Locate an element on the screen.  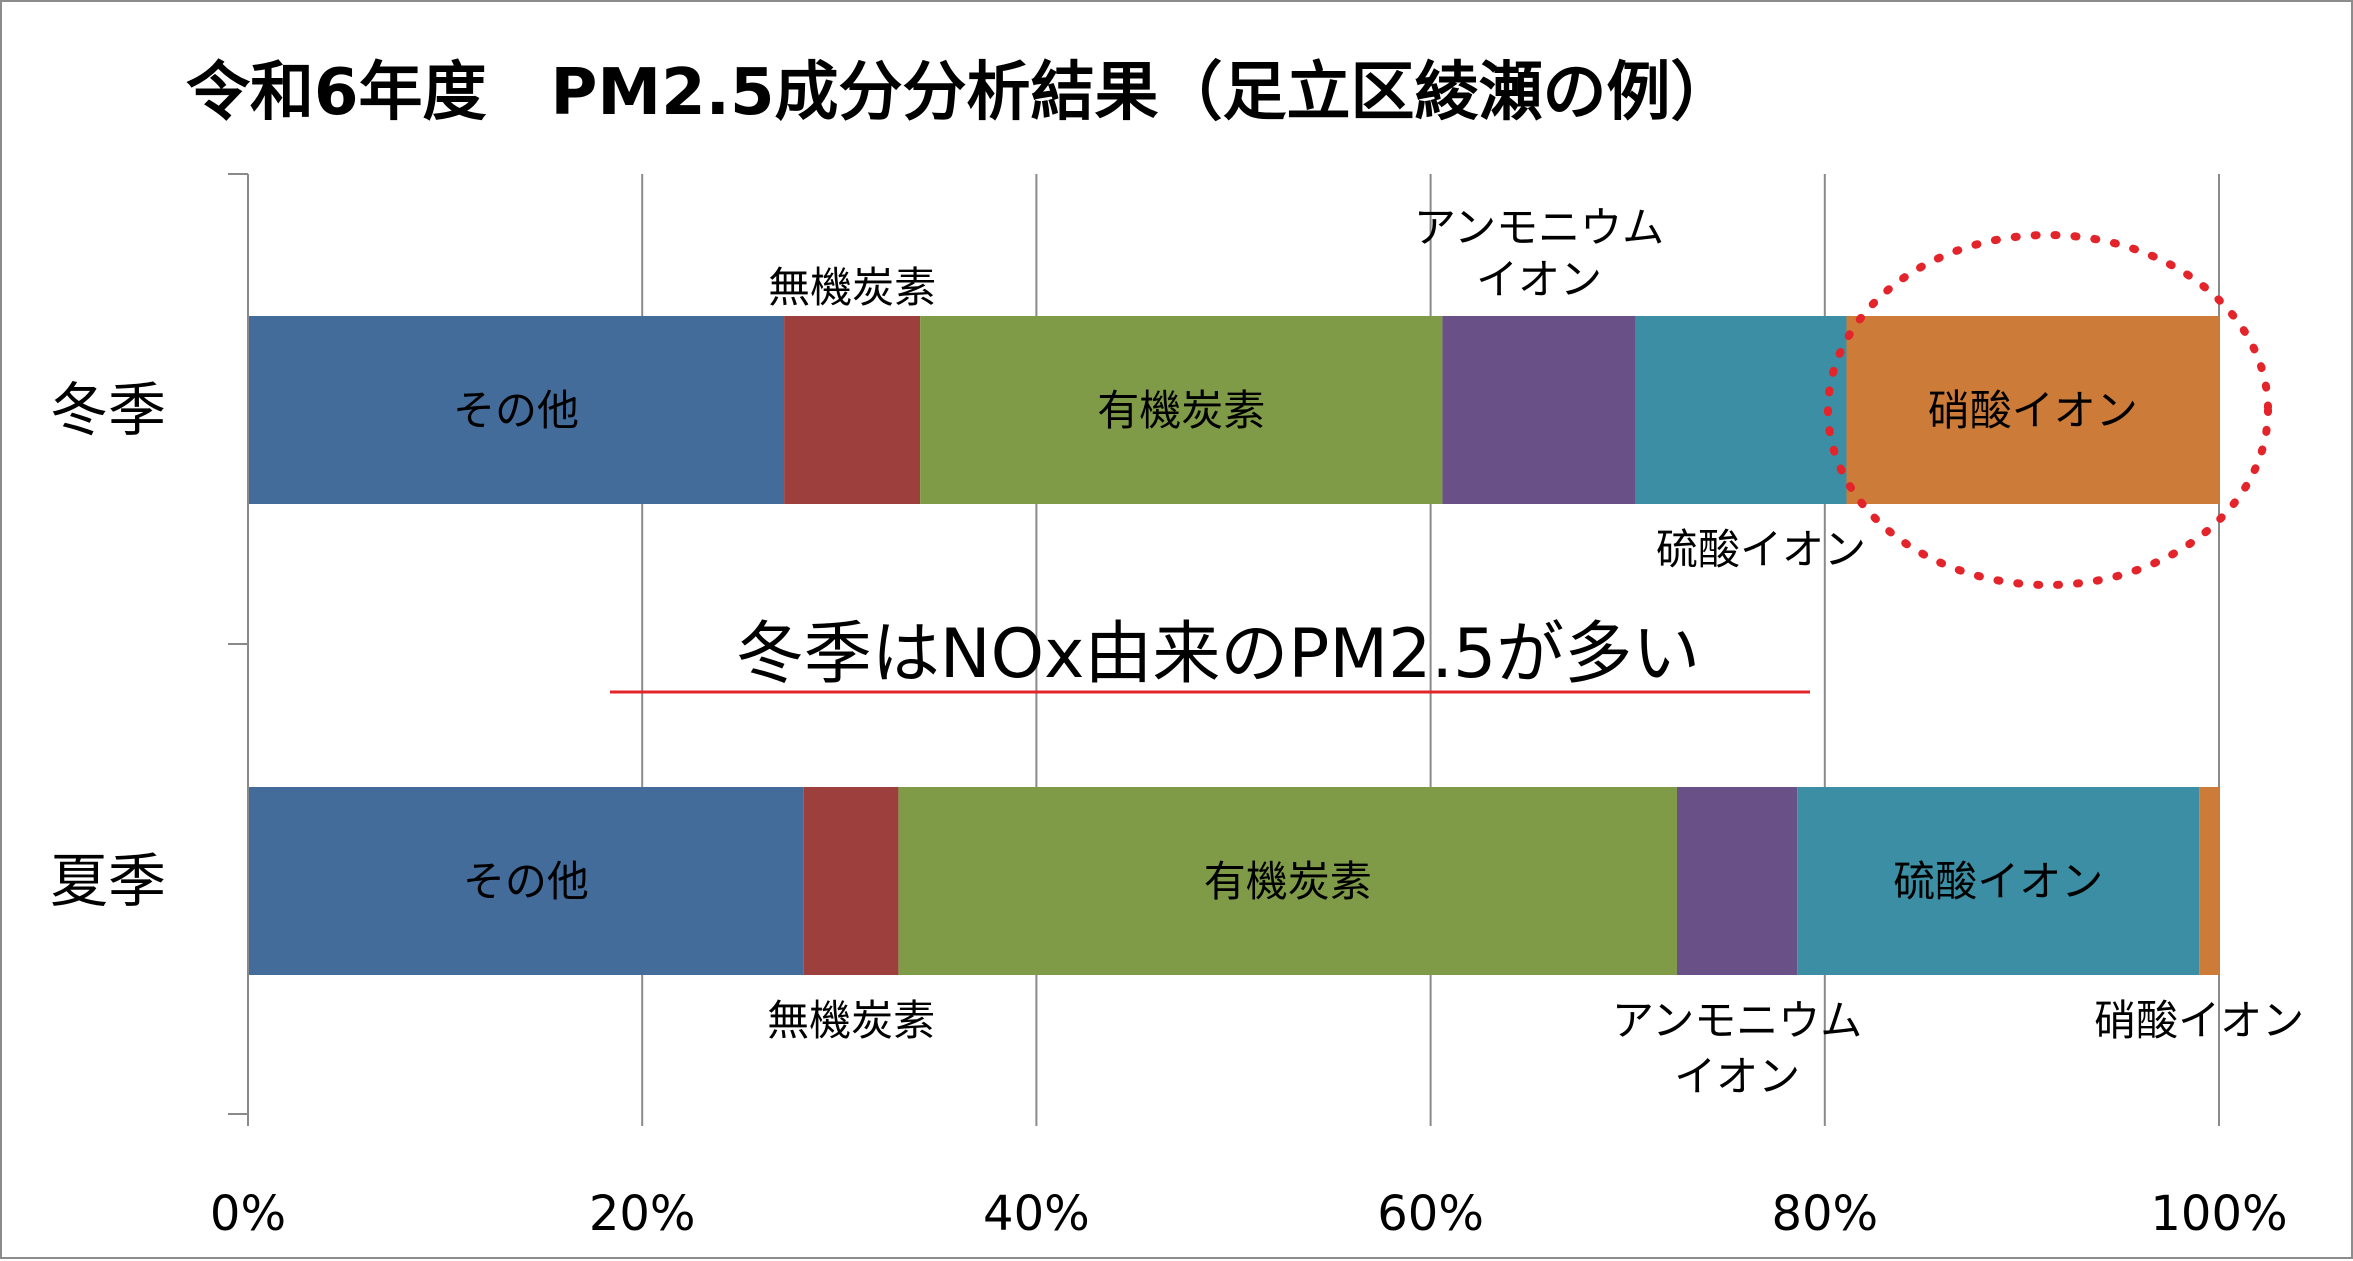
highlight-circle is located at coordinates (2048, 410).